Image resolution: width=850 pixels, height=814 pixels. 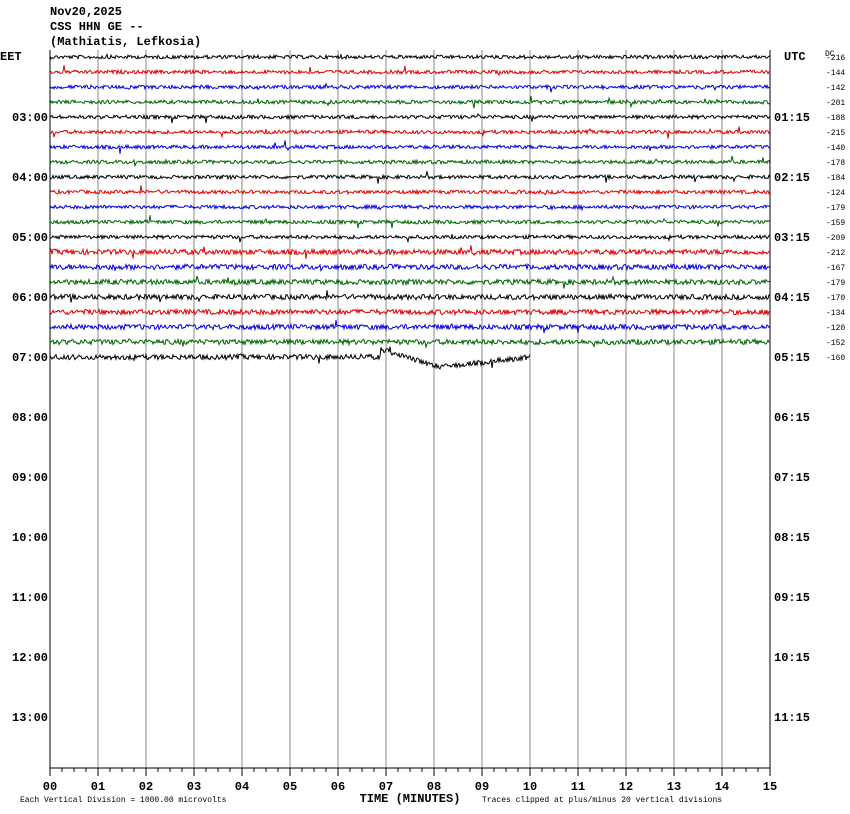 I want to click on x-tick-label: 00, so click(x=50, y=787).